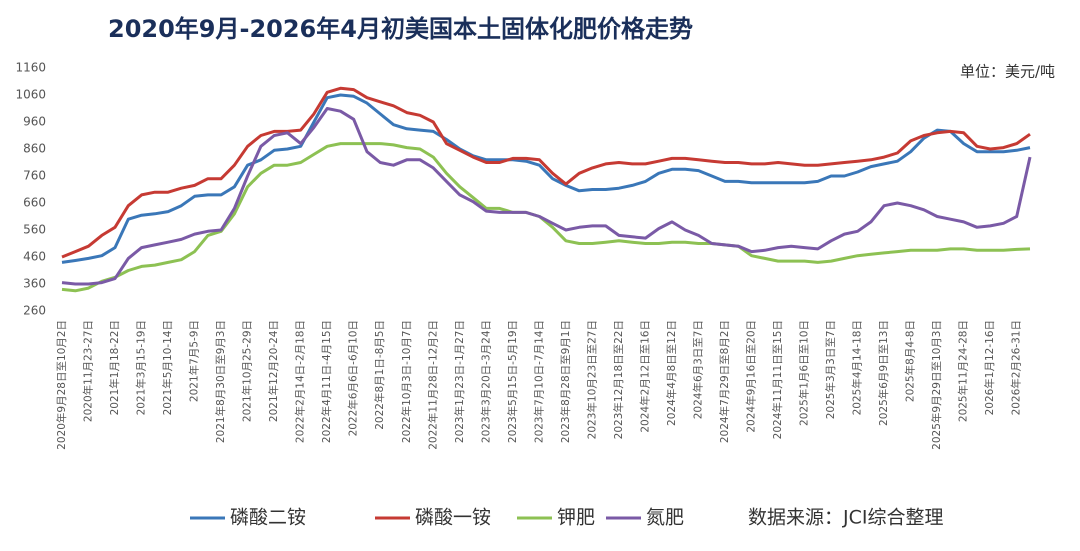 The width and height of the screenshot is (1080, 551). Describe the element at coordinates (34, 284) in the screenshot. I see `y-tick-label: 360` at that location.